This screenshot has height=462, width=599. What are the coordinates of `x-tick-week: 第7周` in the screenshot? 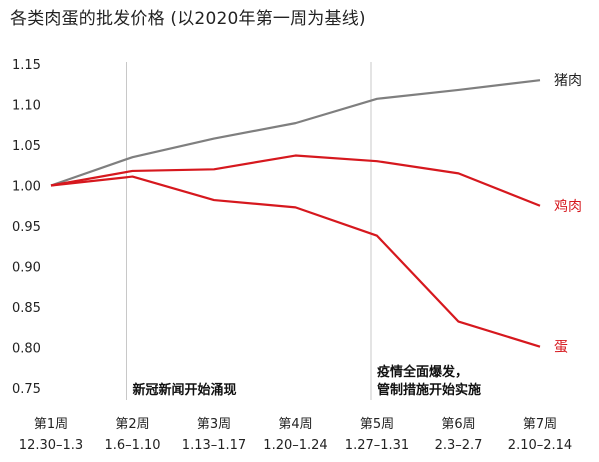 It's located at (540, 424).